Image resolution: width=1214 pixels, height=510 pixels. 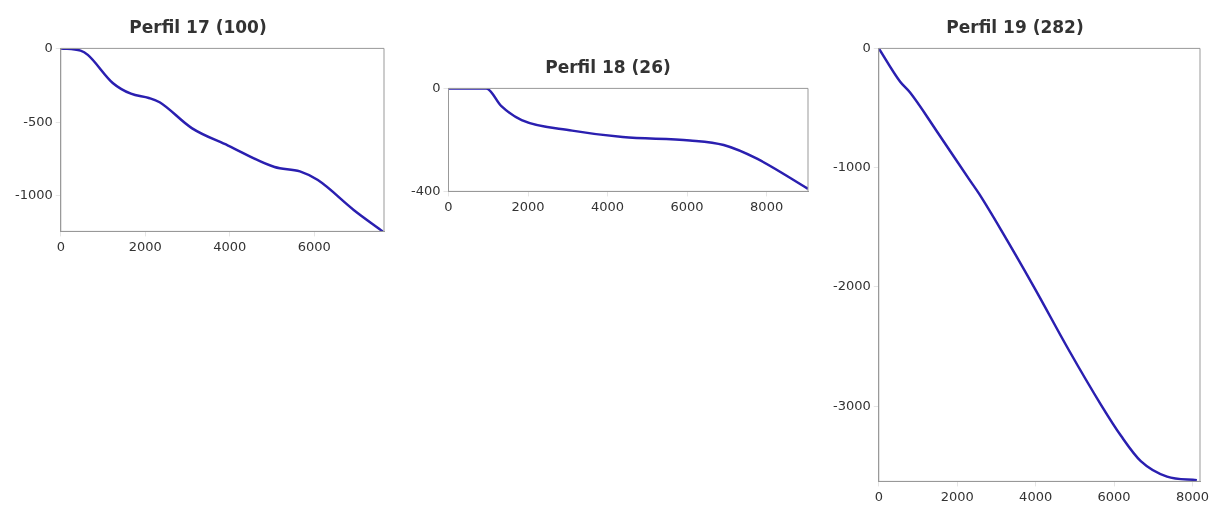 I want to click on chart-title: Perfil 18 (26), so click(x=608, y=66).